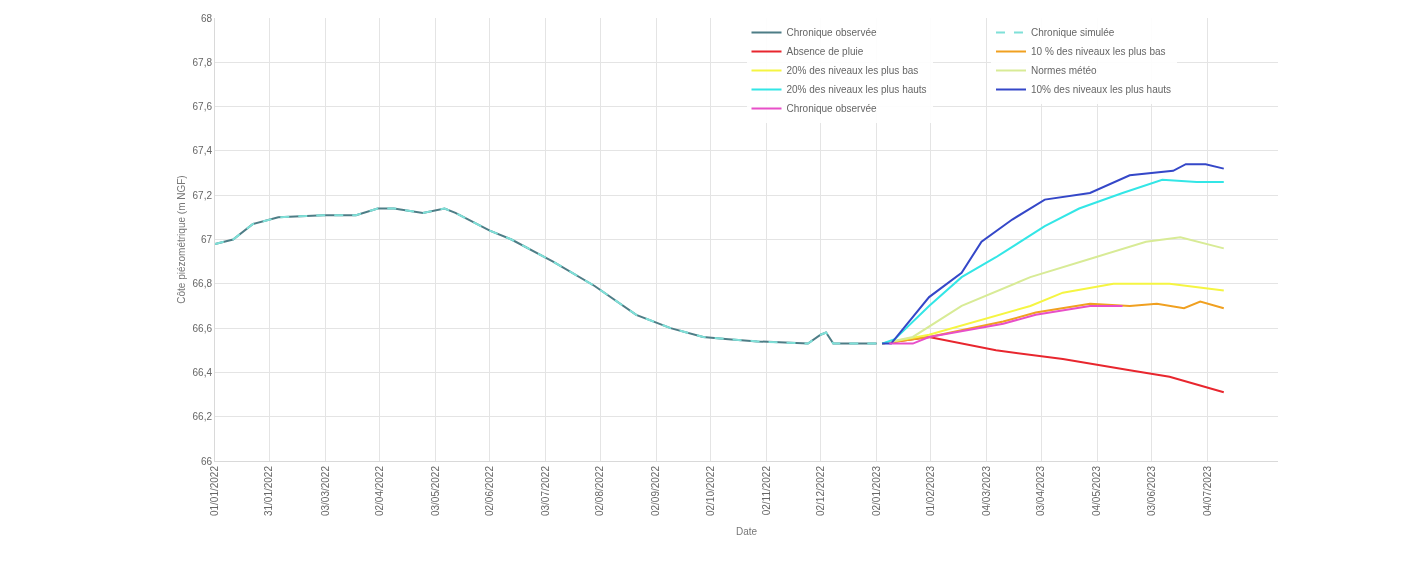 Image resolution: width=1418 pixels, height=573 pixels. What do you see at coordinates (931, 491) in the screenshot?
I see `x-tick-label: 01/02/2023` at bounding box center [931, 491].